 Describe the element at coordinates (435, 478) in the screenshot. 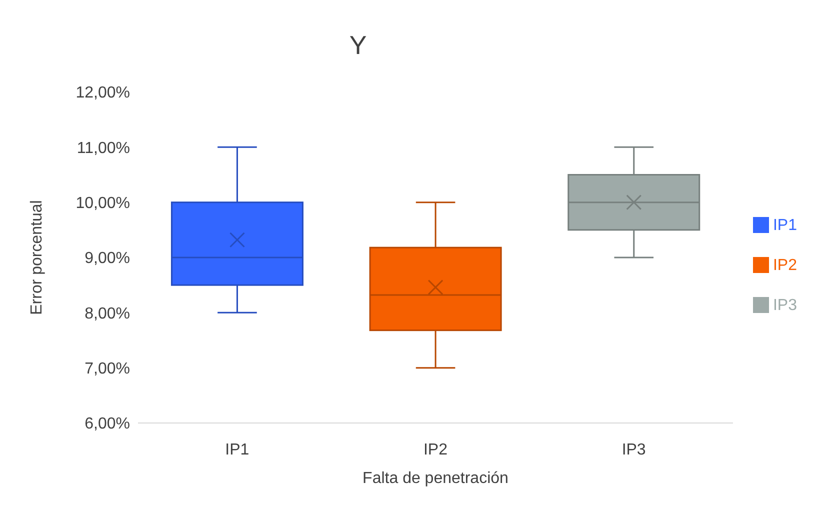

I see `x-axis-title: Falta de penetración` at that location.